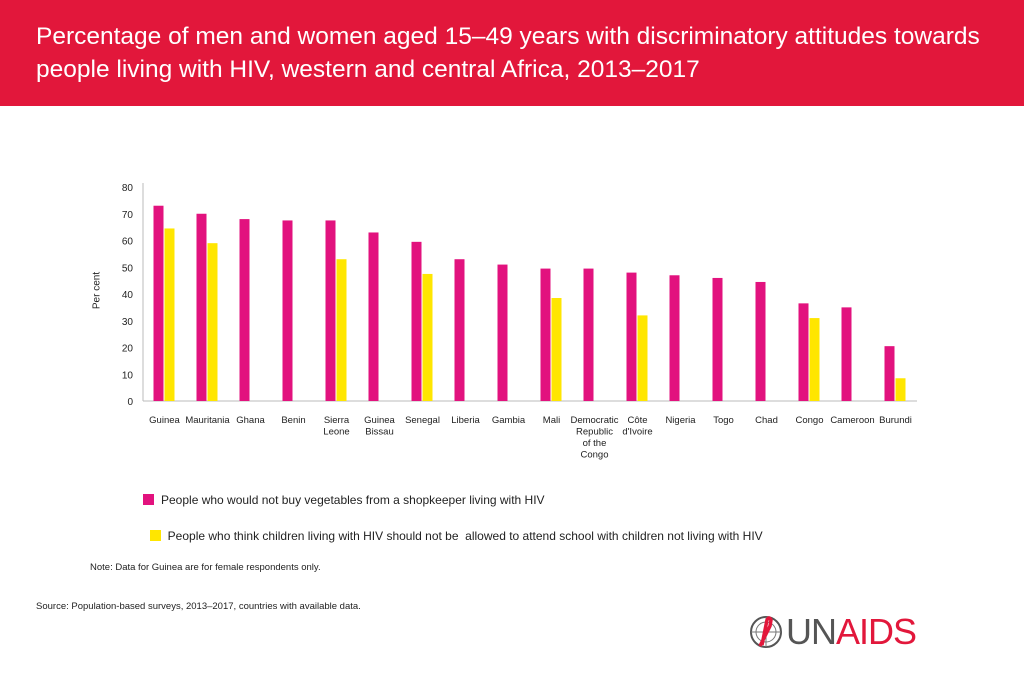 The image size is (1024, 683). I want to click on y-tick-label: 10, so click(128, 375).